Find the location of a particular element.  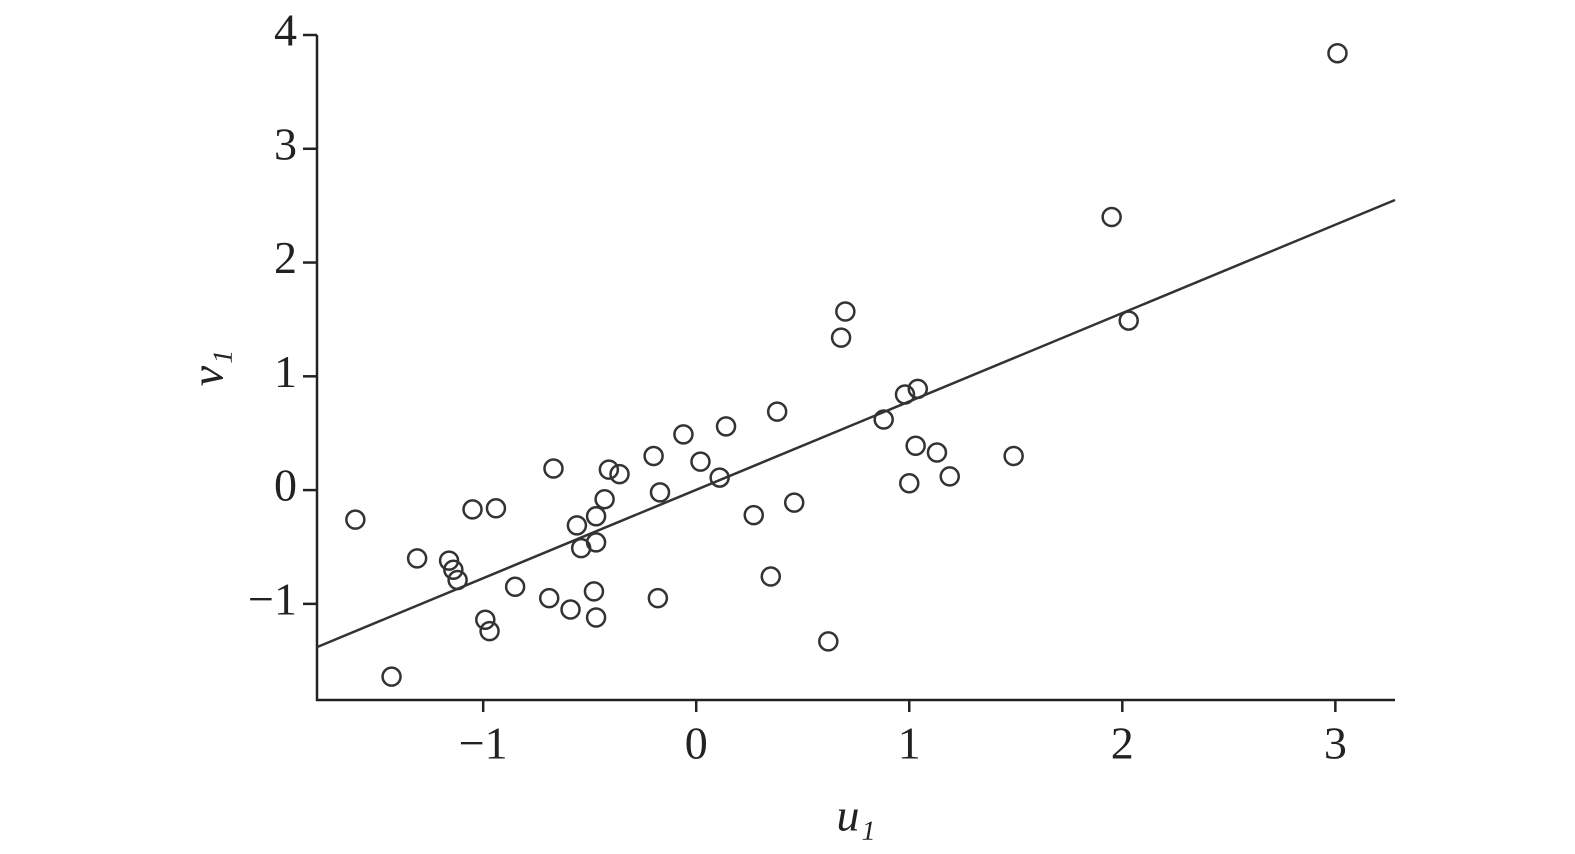

x-tick-label: 0 is located at coordinates (696, 743).